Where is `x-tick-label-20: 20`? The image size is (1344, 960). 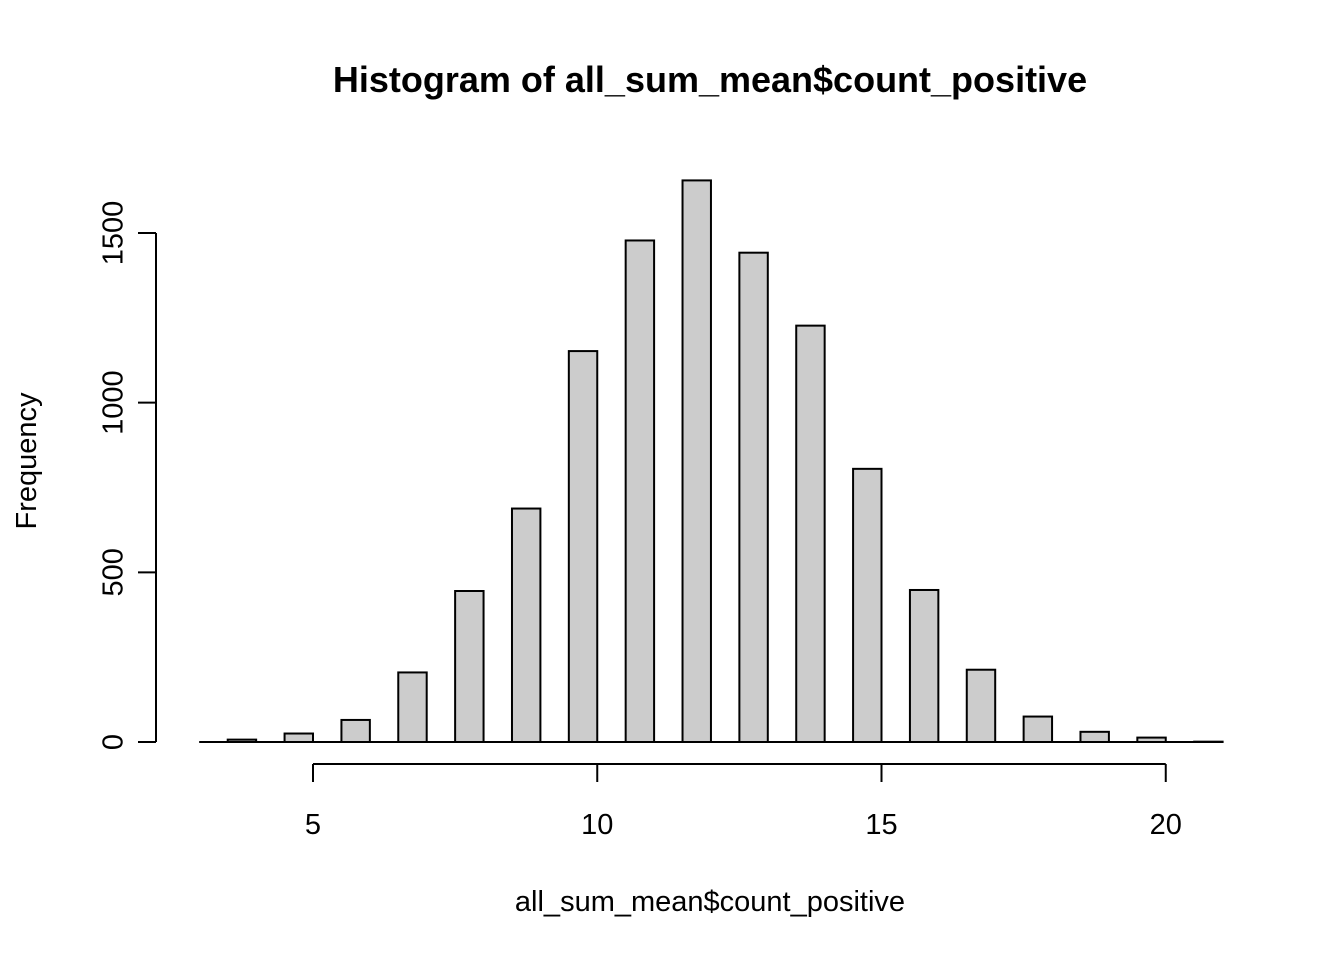 x-tick-label-20: 20 is located at coordinates (1166, 825).